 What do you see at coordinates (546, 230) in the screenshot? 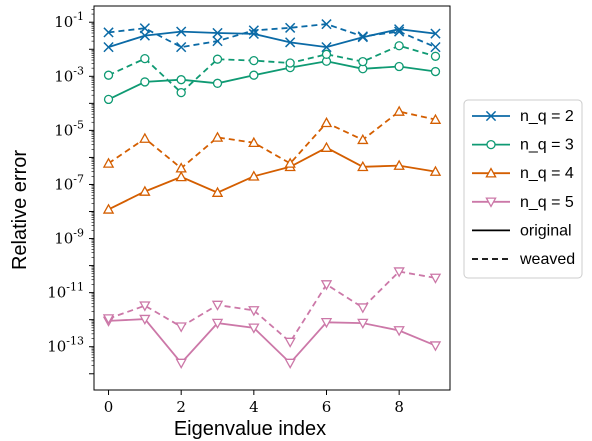
I see `legend-label: original` at bounding box center [546, 230].